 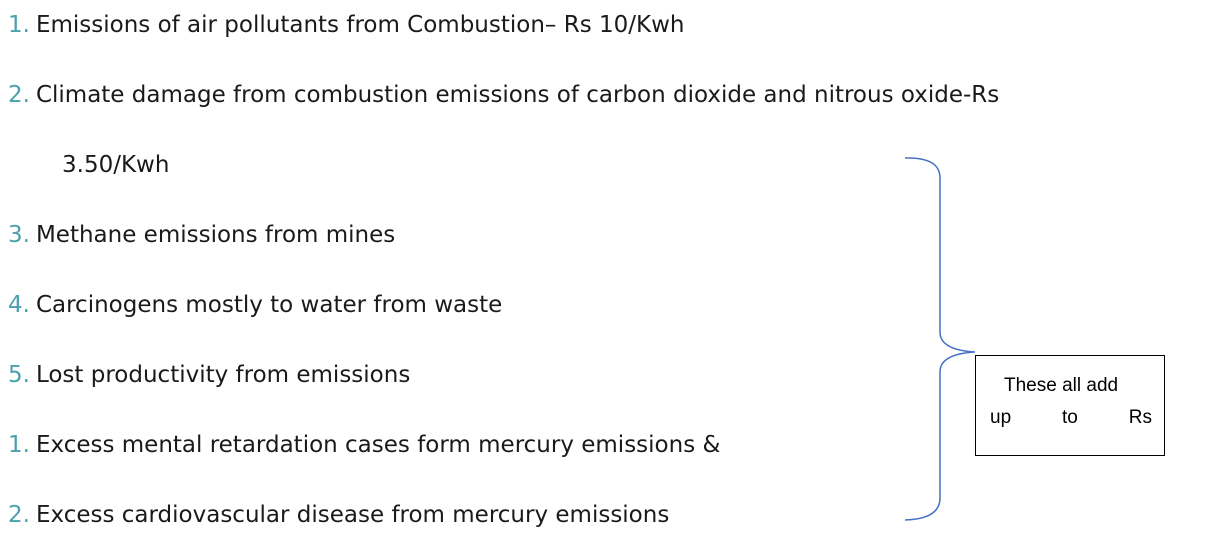 What do you see at coordinates (19, 375) in the screenshot?
I see `item-number: 5.` at bounding box center [19, 375].